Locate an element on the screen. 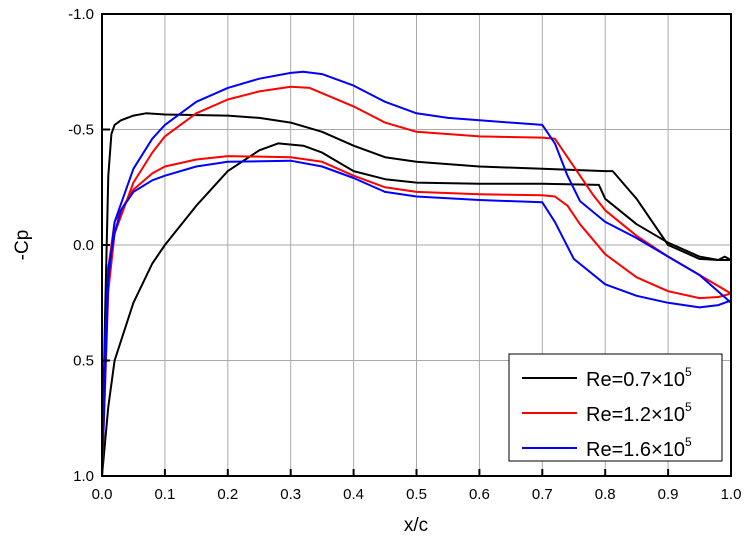 Image resolution: width=747 pixels, height=553 pixels. legend-box is located at coordinates (615, 407).